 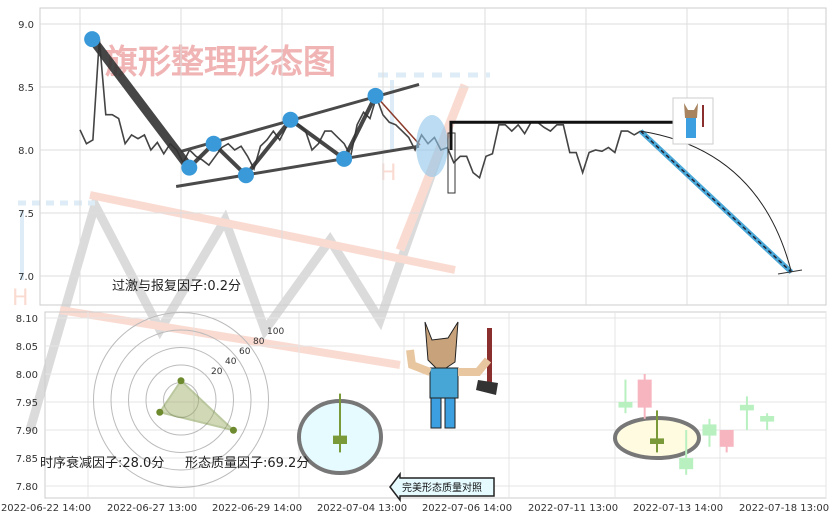 I want to click on radar-polygon, so click(x=197, y=406).